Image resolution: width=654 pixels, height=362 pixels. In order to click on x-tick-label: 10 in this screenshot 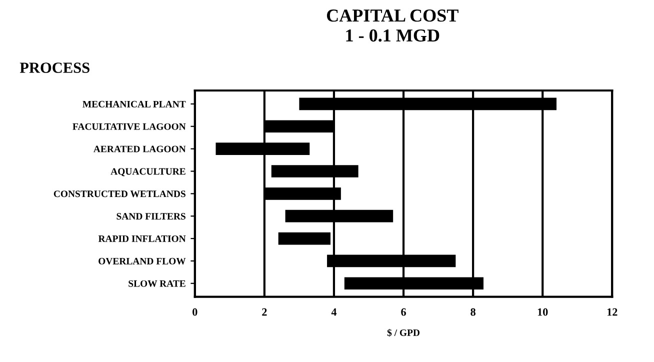, I will do `click(543, 312)`.